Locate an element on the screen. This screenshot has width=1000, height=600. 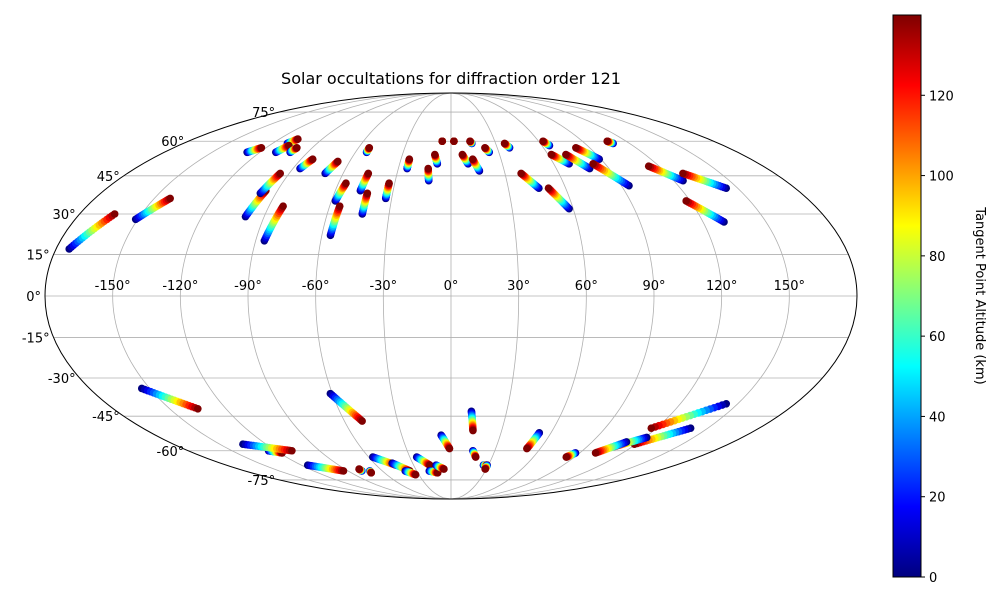
latitude-tick-label: -60° is located at coordinates (171, 452).